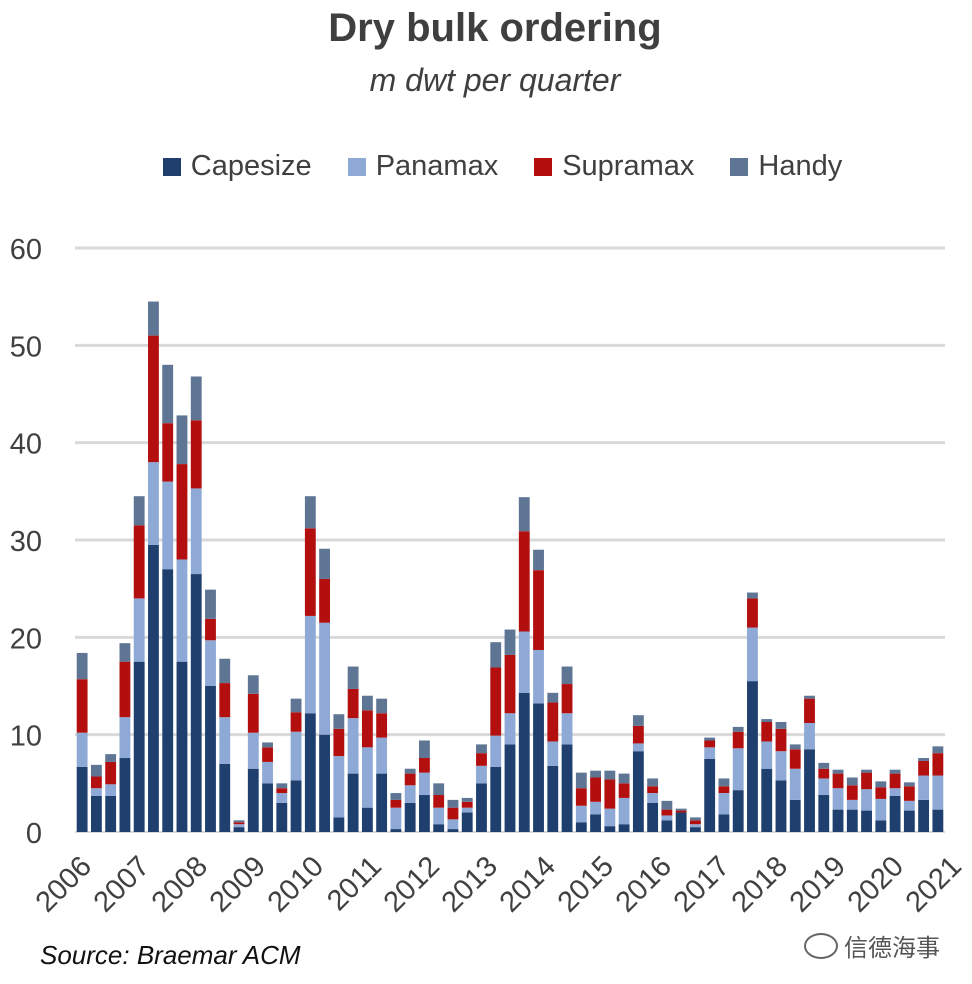 This screenshot has width=972, height=984. I want to click on legend-item-handy: Handy, so click(786, 166).